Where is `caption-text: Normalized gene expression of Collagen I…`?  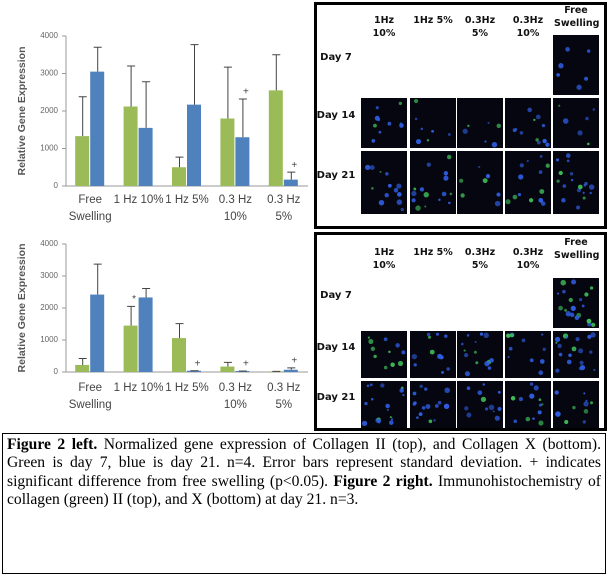 caption-text: Normalized gene expression of Collagen I… is located at coordinates (304, 463).